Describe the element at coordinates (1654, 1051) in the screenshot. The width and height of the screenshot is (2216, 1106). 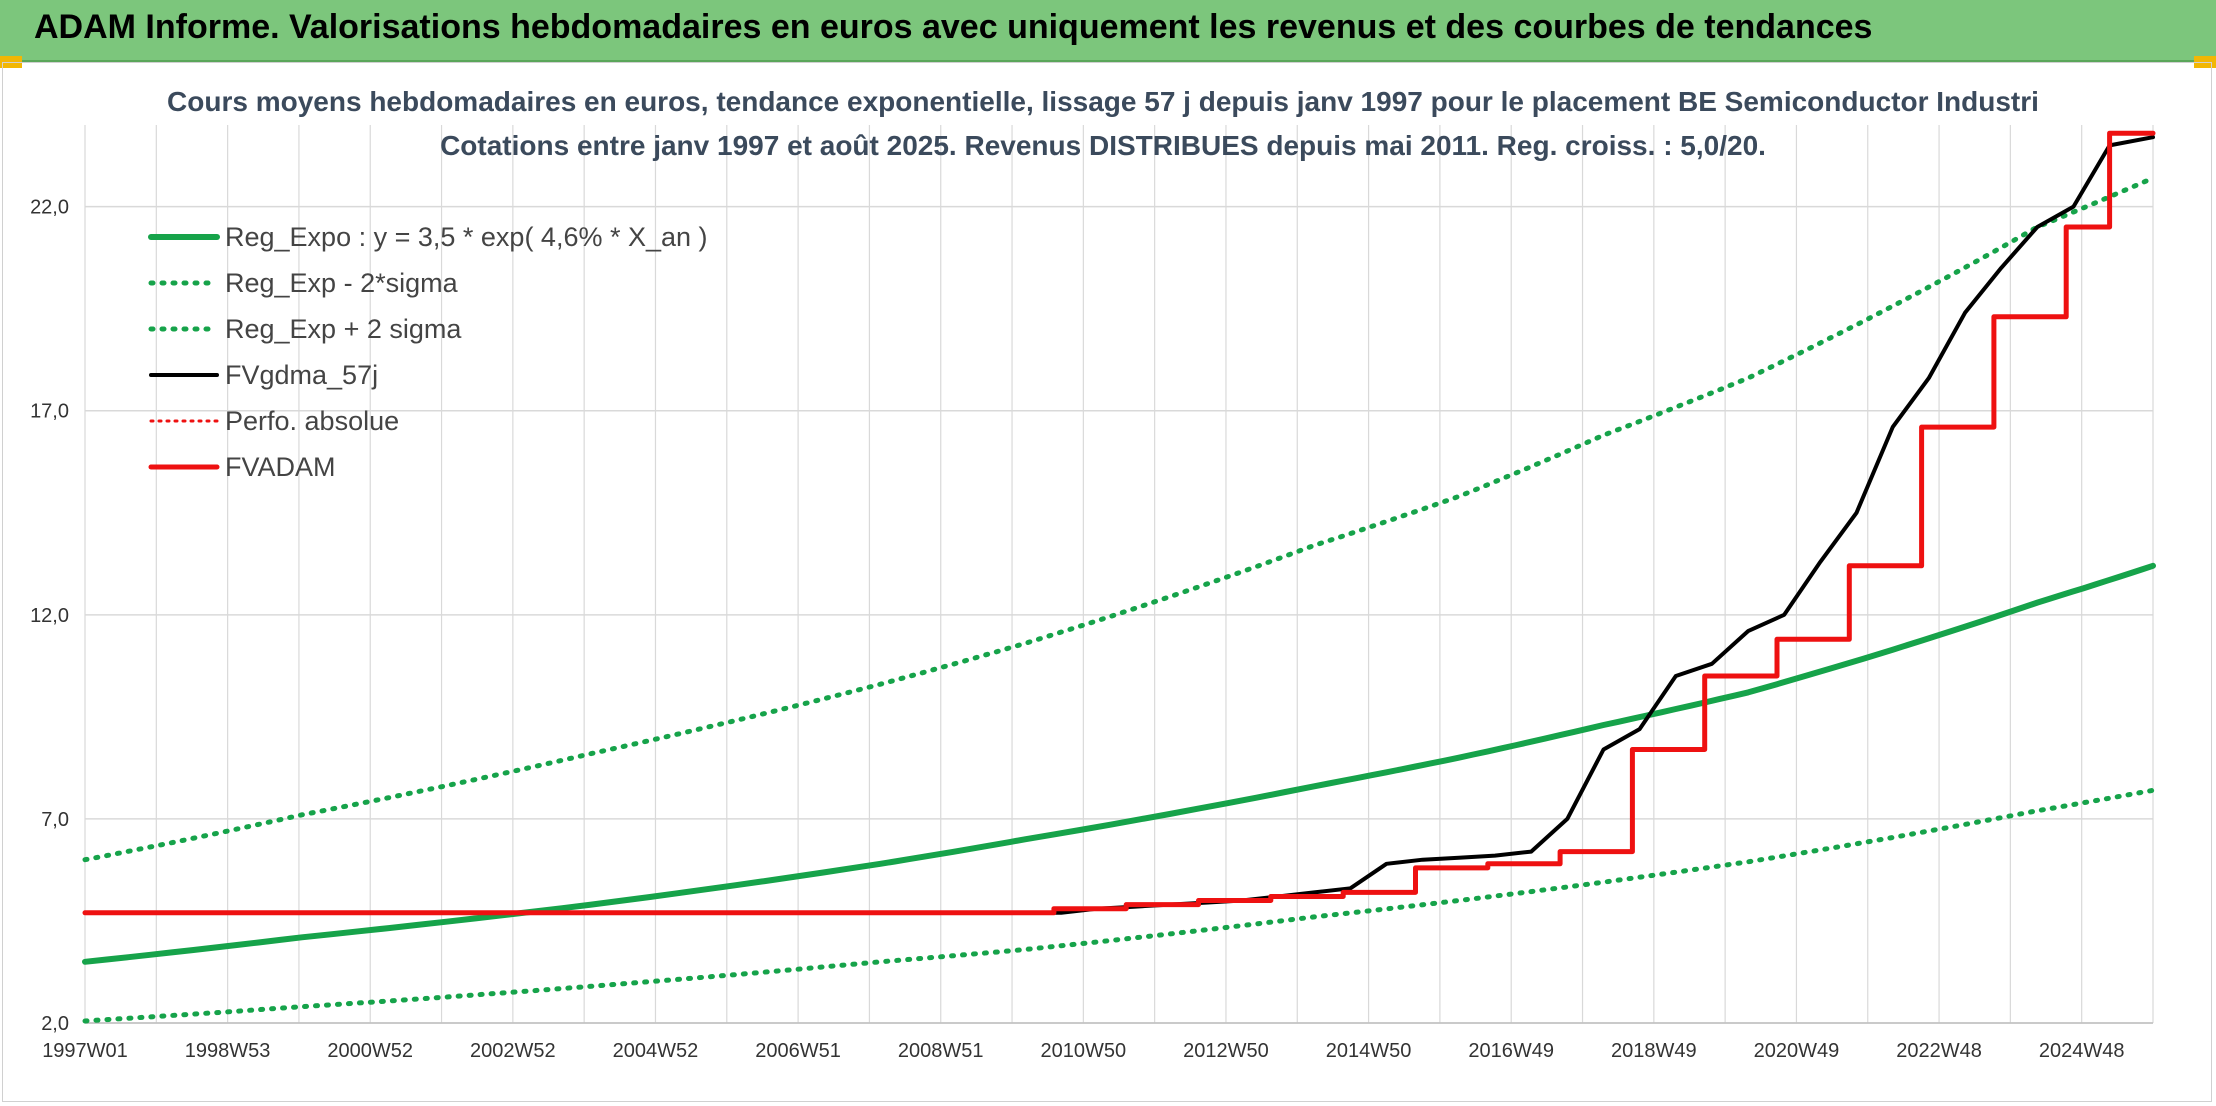
I see `x-tick-label: 2018W49` at that location.